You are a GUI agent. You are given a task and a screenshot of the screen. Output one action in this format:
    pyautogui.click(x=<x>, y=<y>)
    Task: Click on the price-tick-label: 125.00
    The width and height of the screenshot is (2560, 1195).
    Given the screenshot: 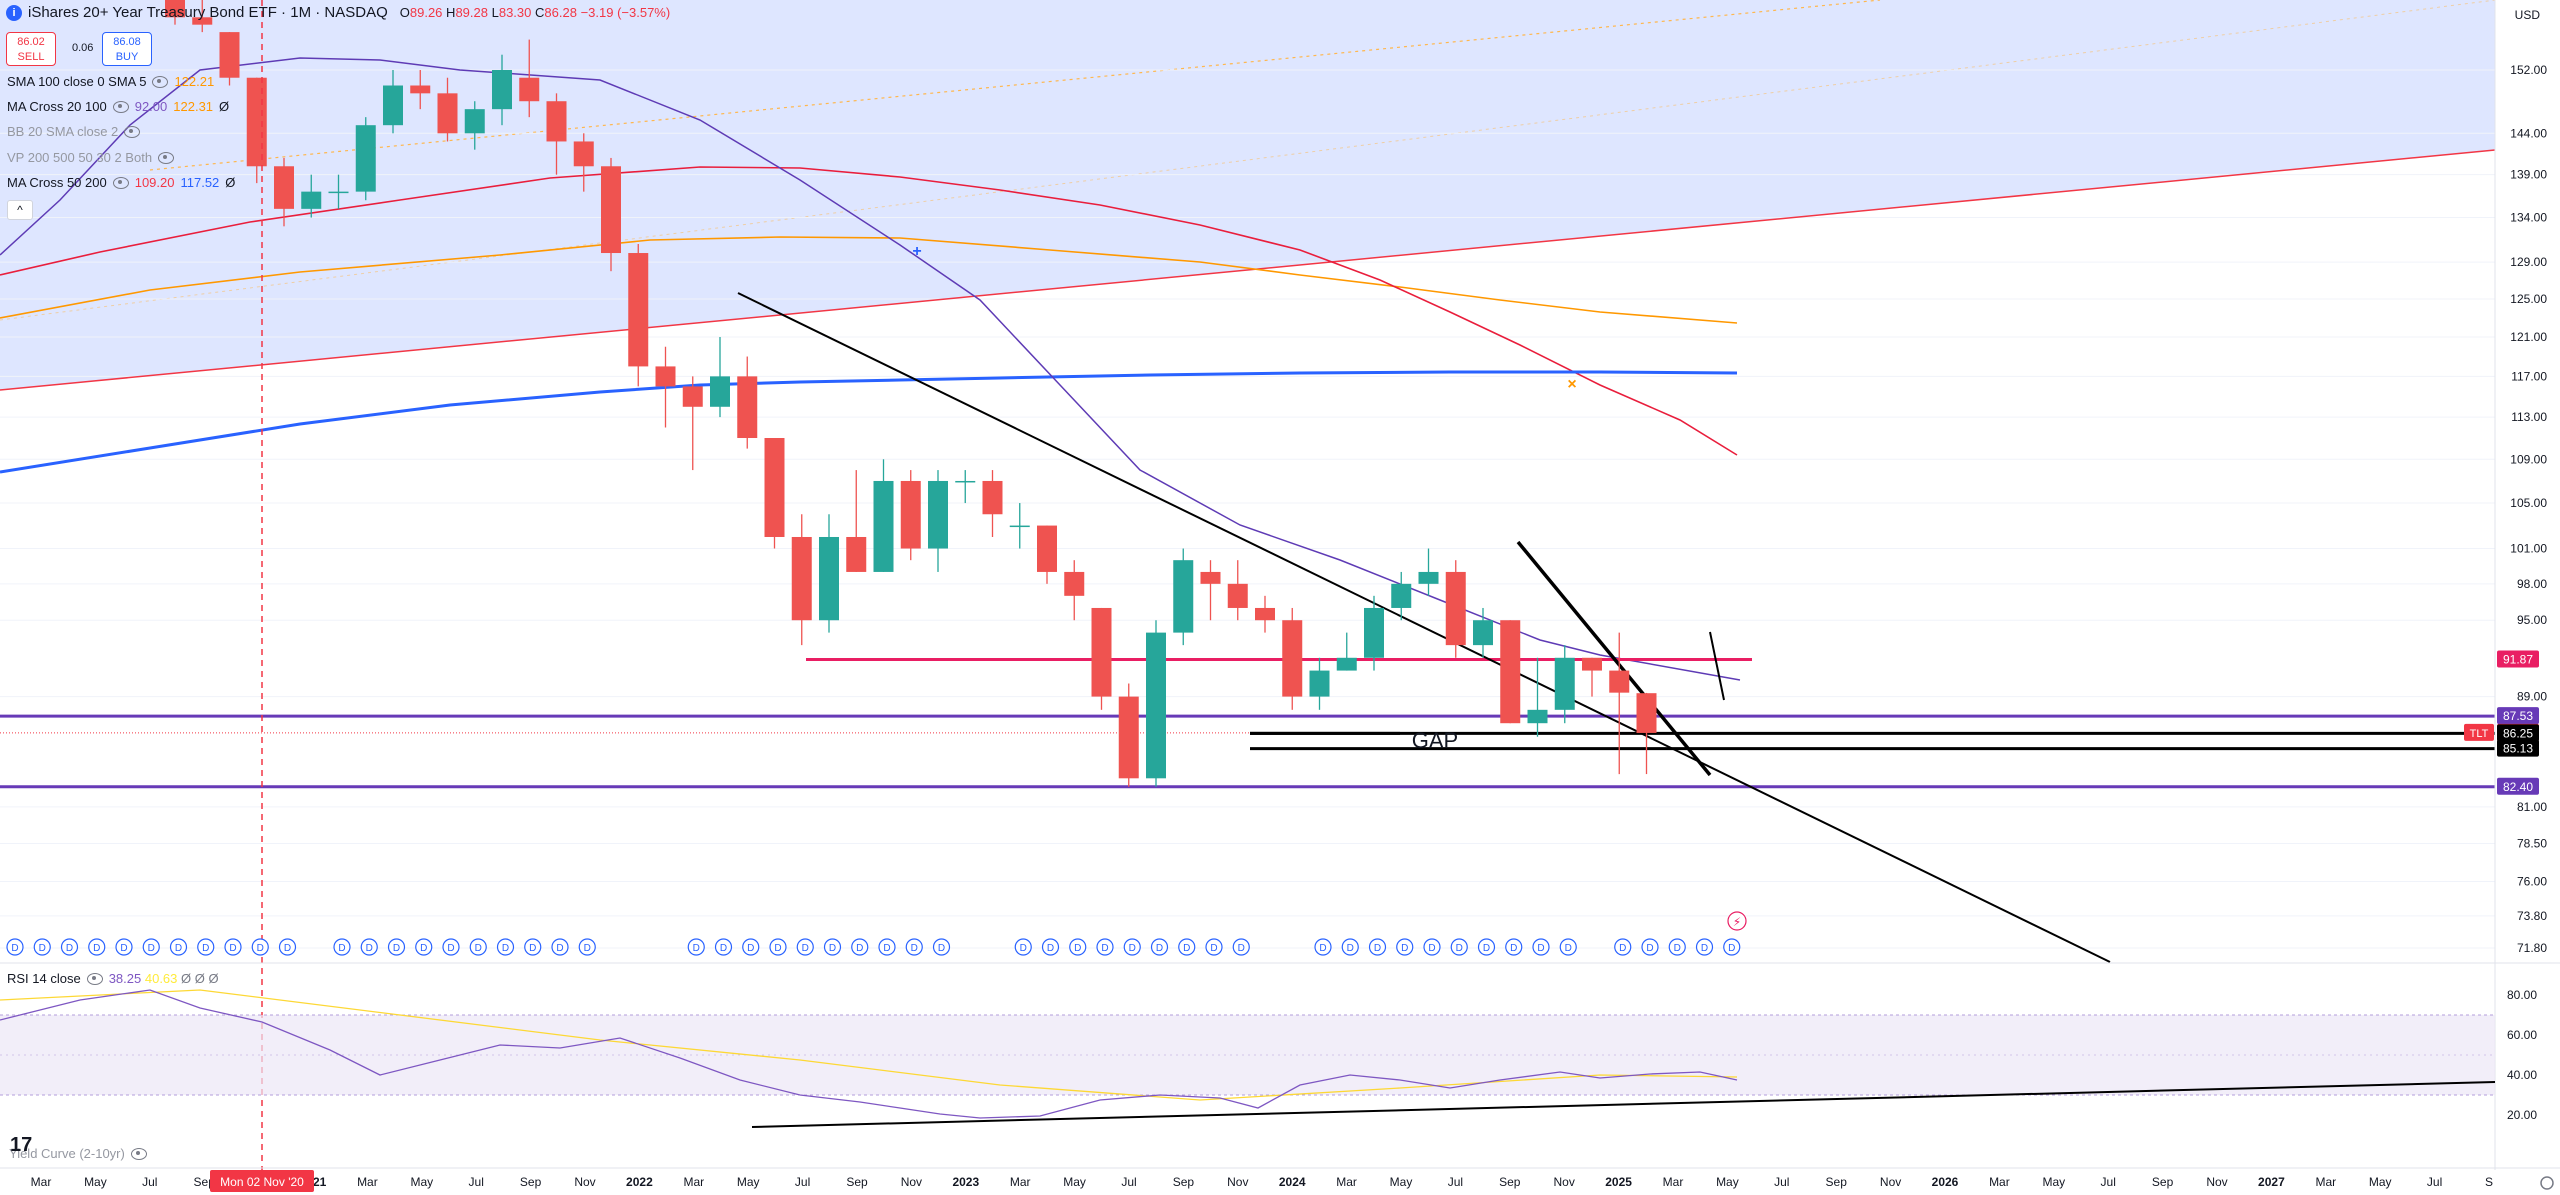 What is the action you would take?
    pyautogui.click(x=2528, y=299)
    